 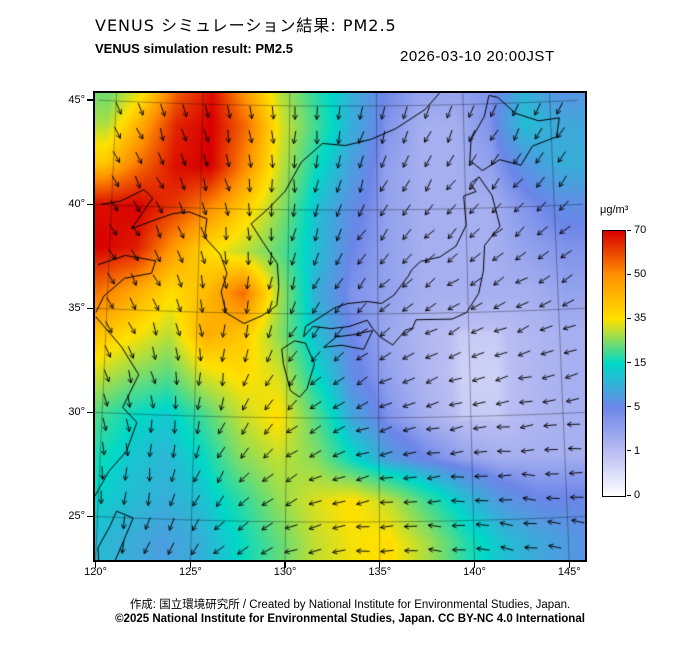 What do you see at coordinates (477, 56) in the screenshot?
I see `forecast-timestamp: 2026-03-10 20:00JST` at bounding box center [477, 56].